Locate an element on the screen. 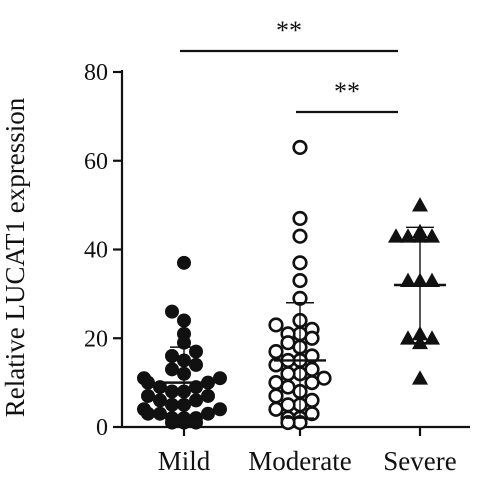 The width and height of the screenshot is (500, 481). y-tick-label: 20 is located at coordinates (96, 339).